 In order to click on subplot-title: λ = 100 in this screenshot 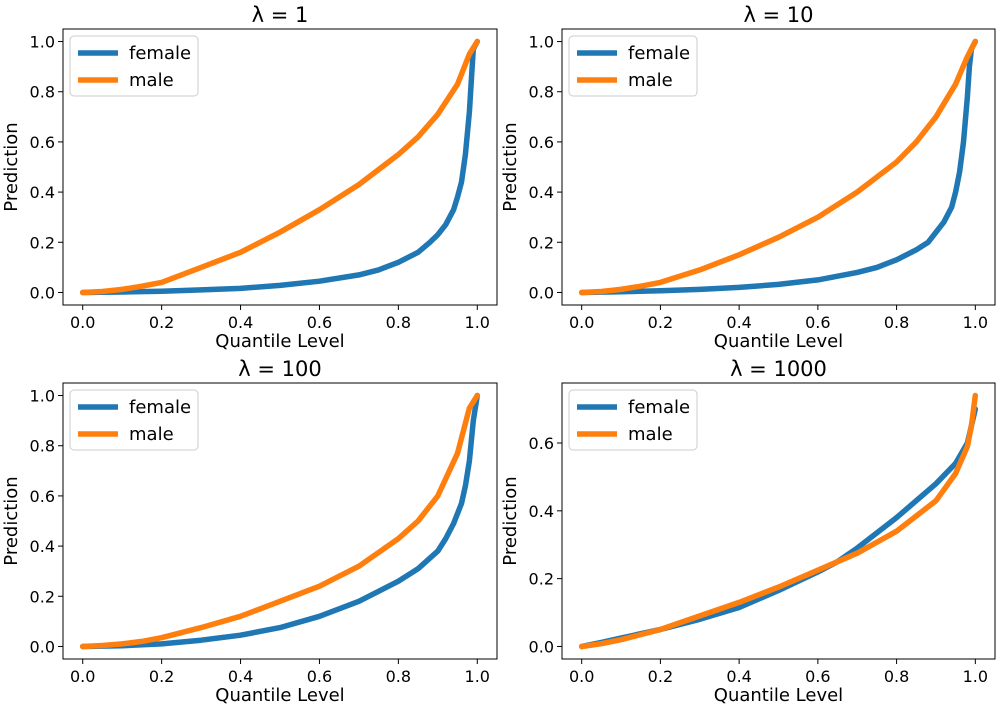, I will do `click(279, 369)`.